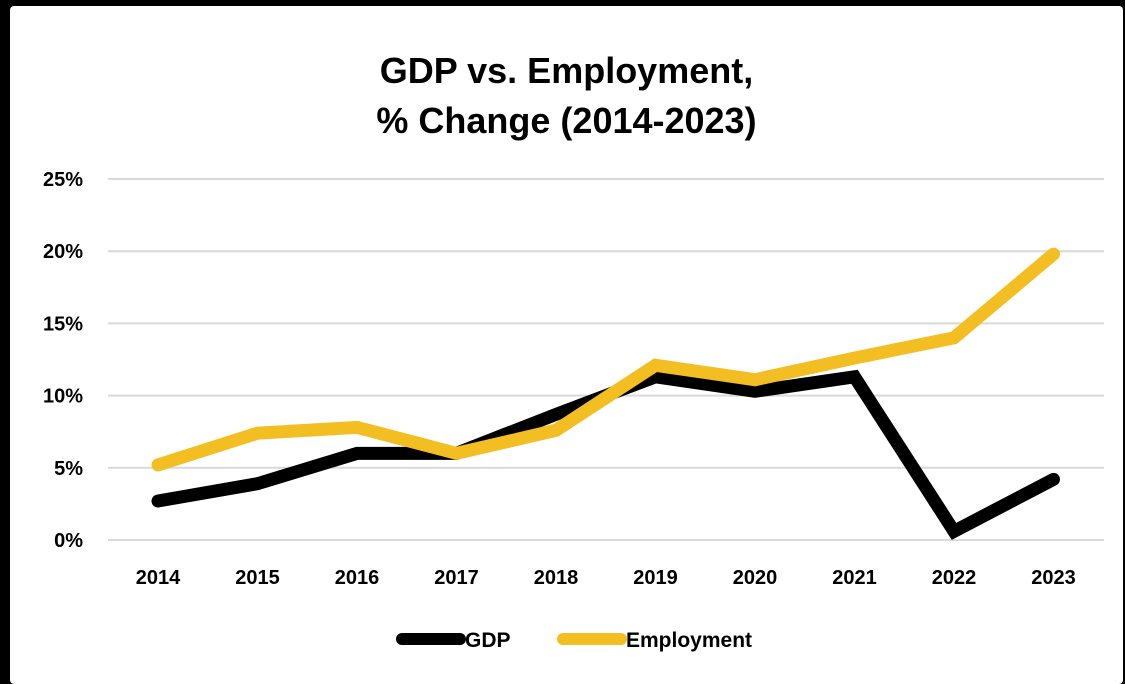  What do you see at coordinates (755, 578) in the screenshot?
I see `x-tick-label: 2020` at bounding box center [755, 578].